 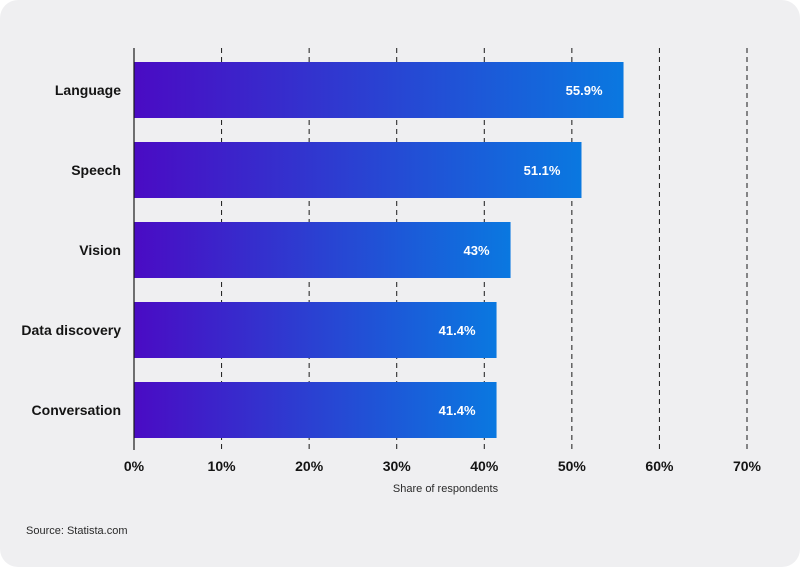 What do you see at coordinates (484, 466) in the screenshot?
I see `x-tick-label: 40%` at bounding box center [484, 466].